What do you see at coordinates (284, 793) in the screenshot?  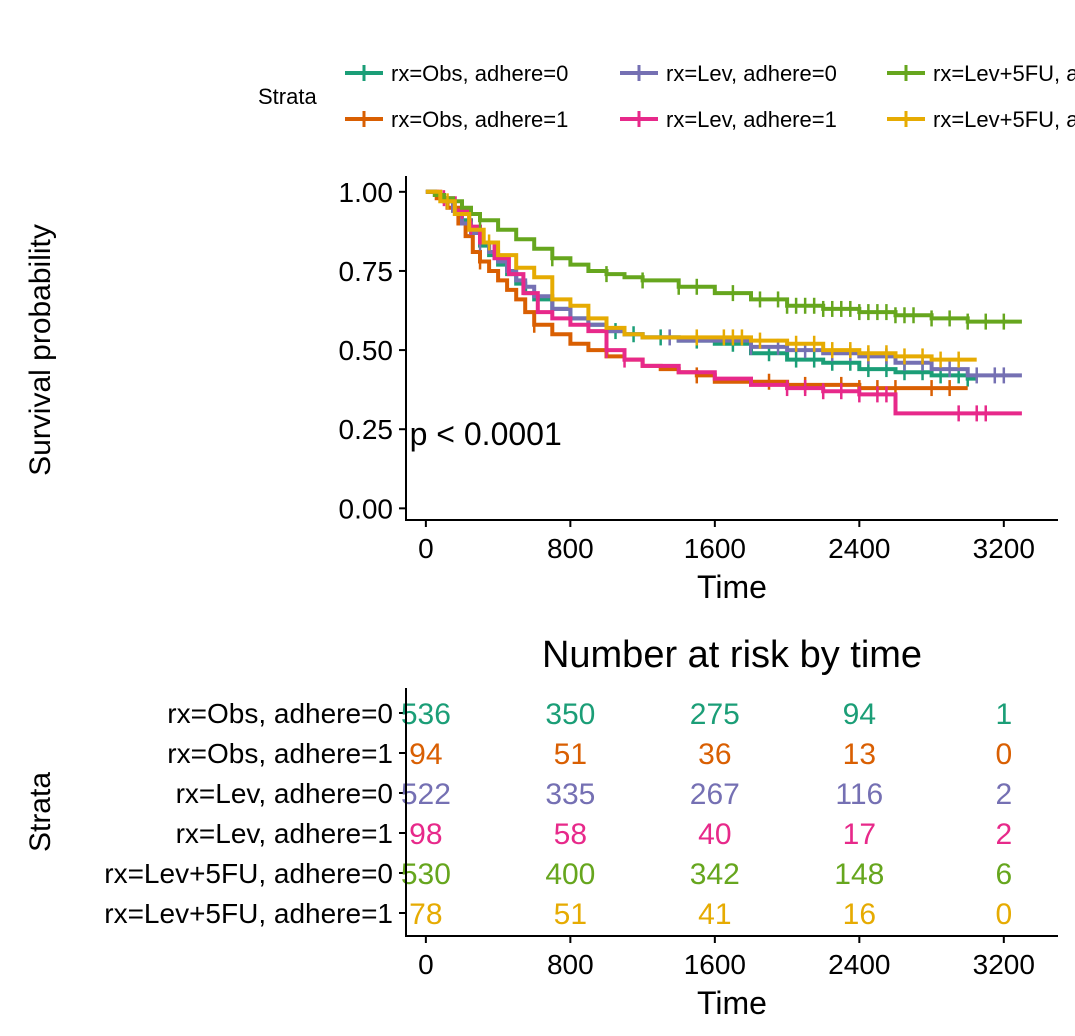 I see `risk-row-label: rx=Lev, adhere=0` at bounding box center [284, 793].